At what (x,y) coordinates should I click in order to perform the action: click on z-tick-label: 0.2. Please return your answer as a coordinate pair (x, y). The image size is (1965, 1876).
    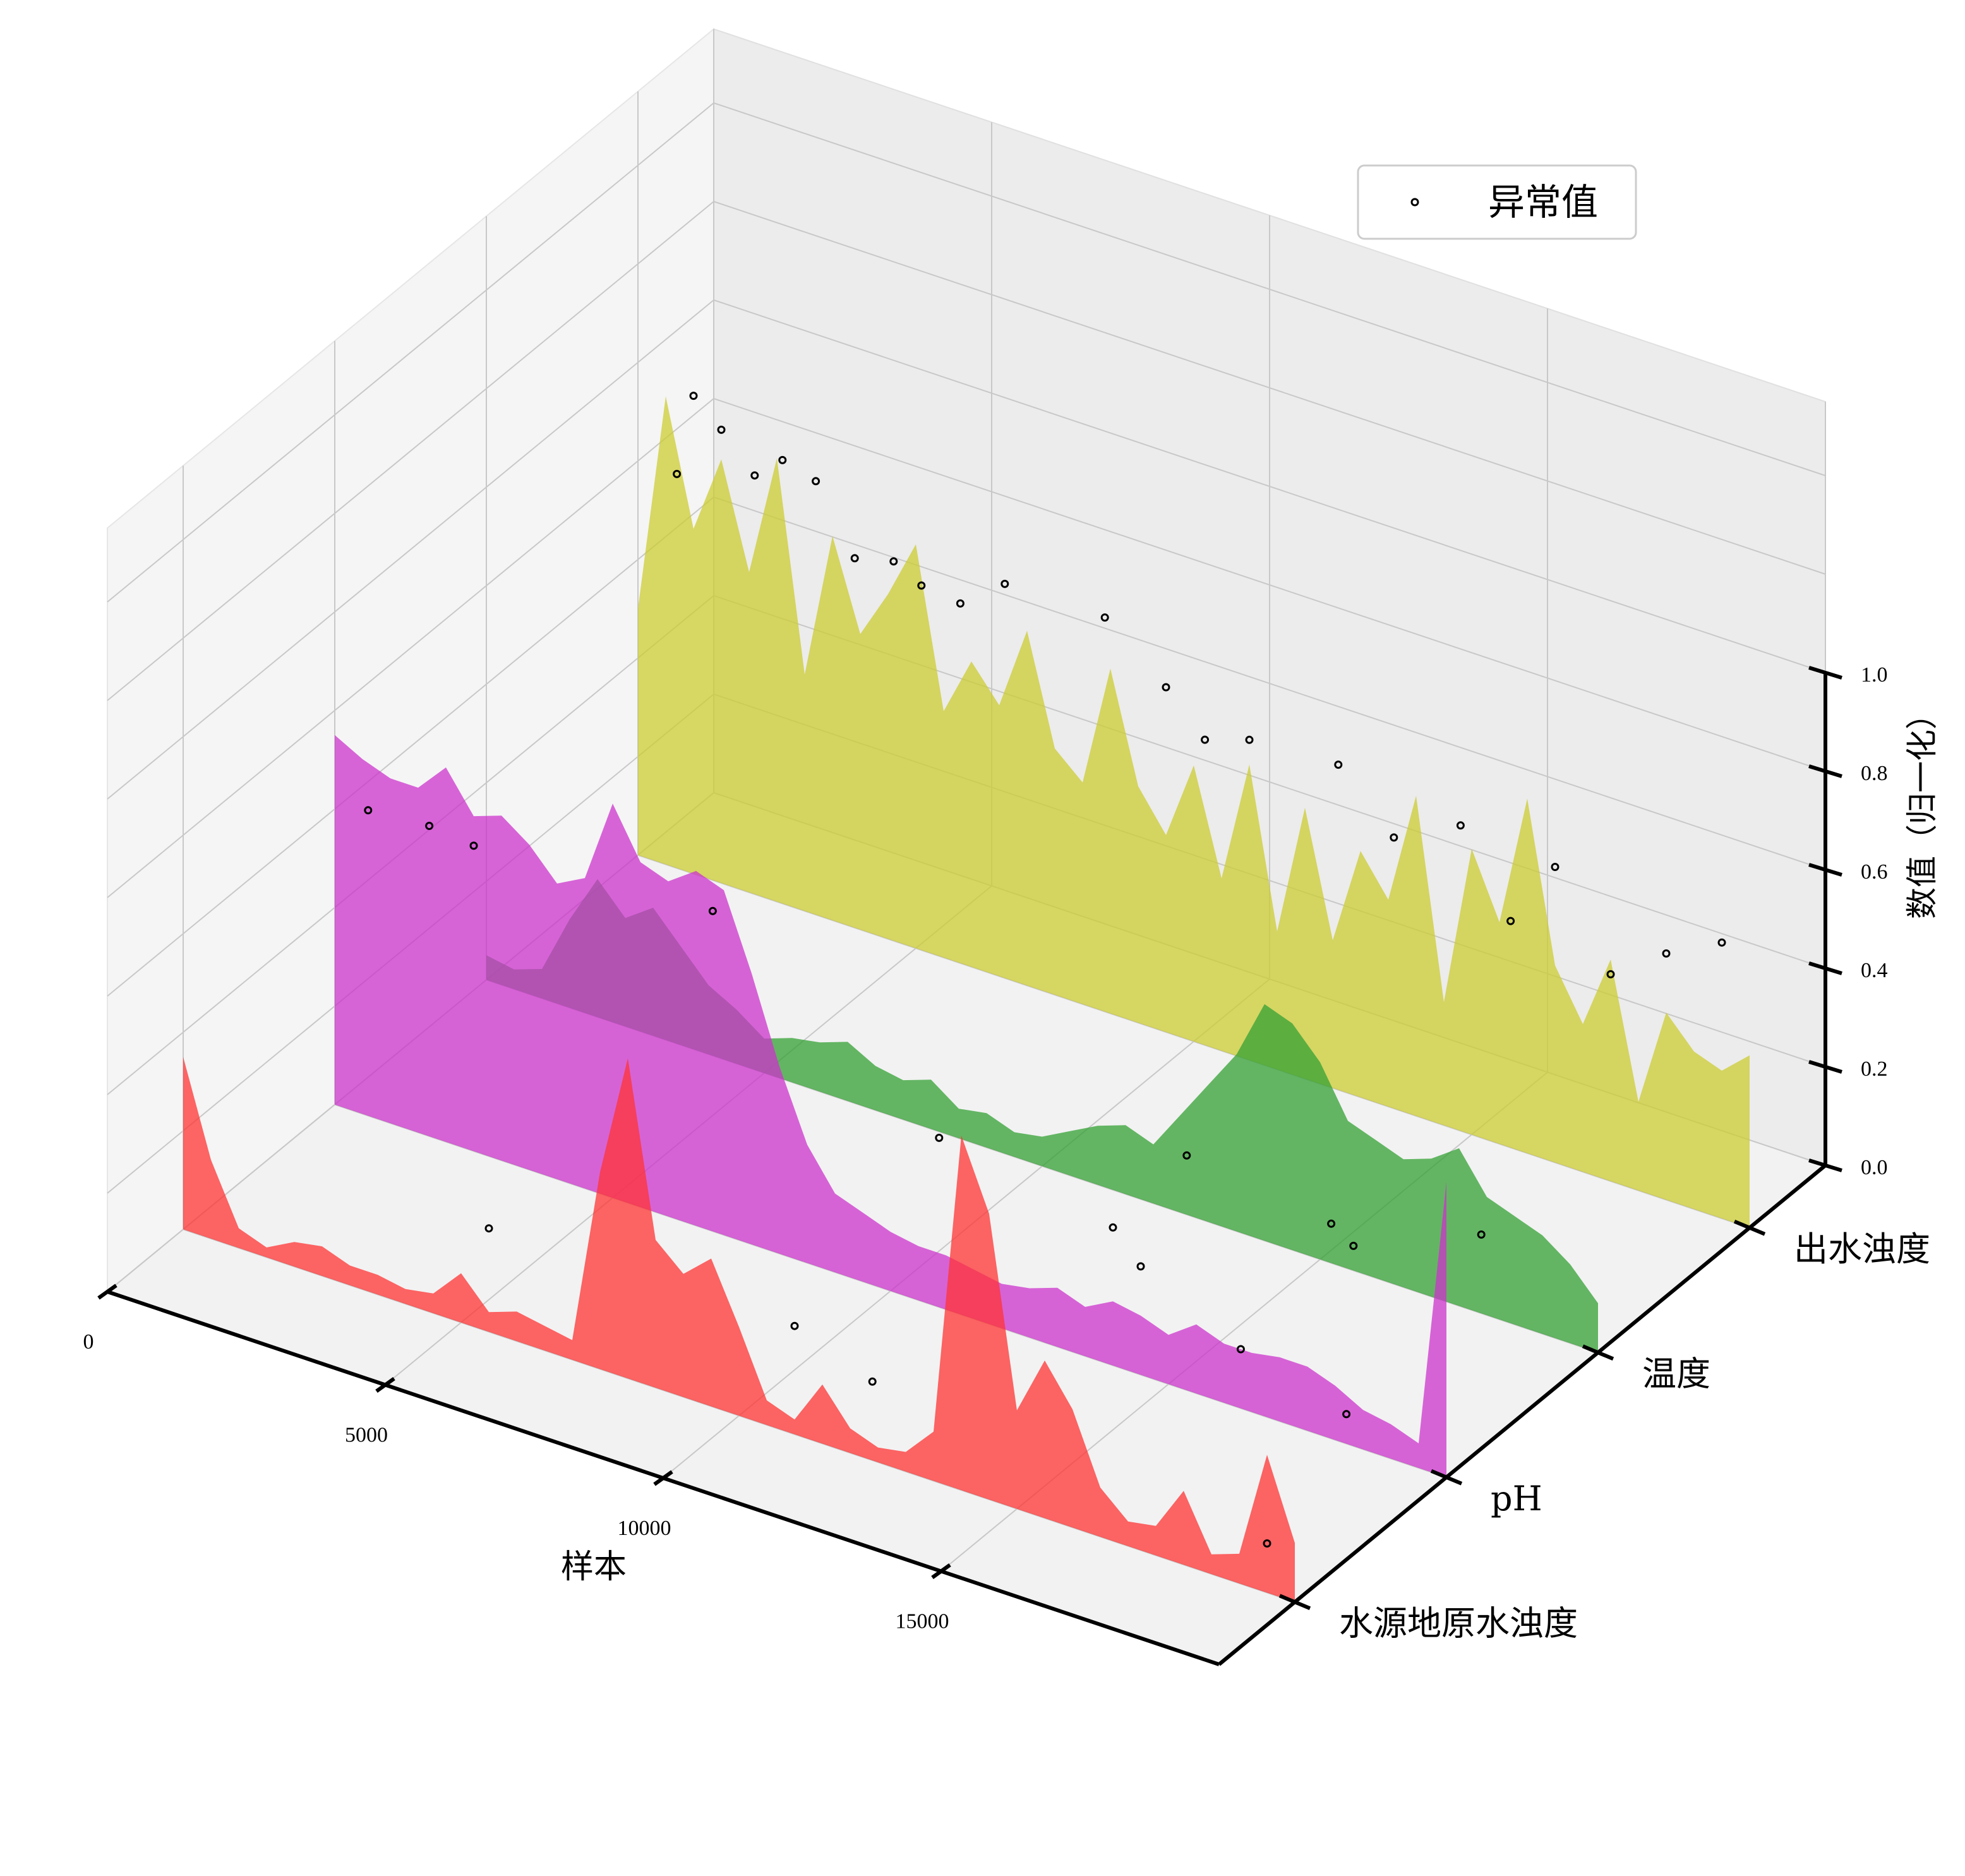
    Looking at the image, I should click on (1875, 1069).